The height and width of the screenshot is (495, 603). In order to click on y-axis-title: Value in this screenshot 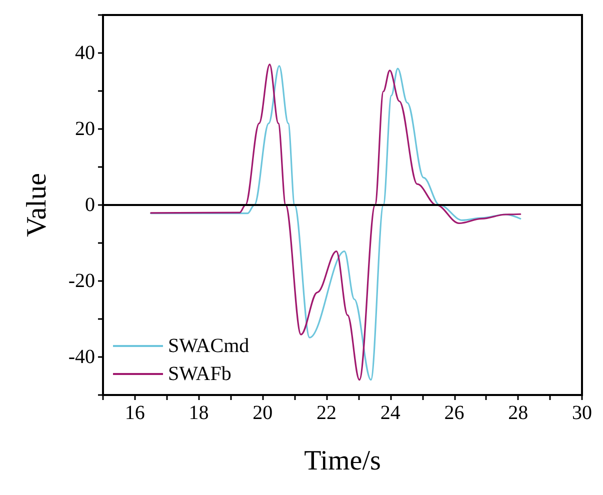, I will do `click(37, 205)`.